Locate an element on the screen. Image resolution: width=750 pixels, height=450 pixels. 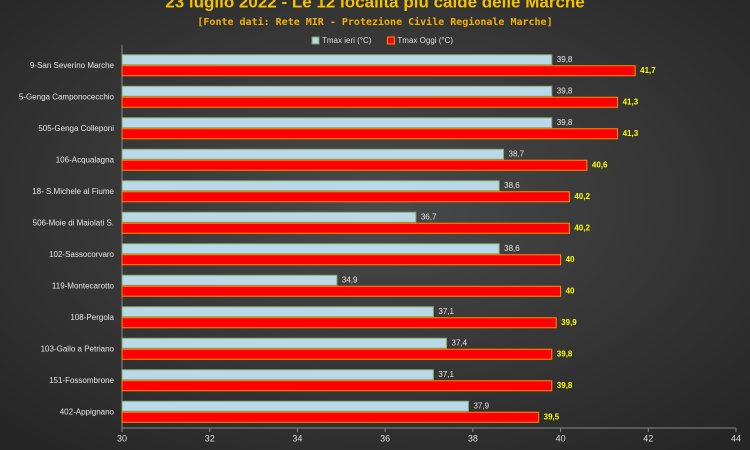
y-tick-label: 5-Genga Camponocecchio is located at coordinates (67, 96).